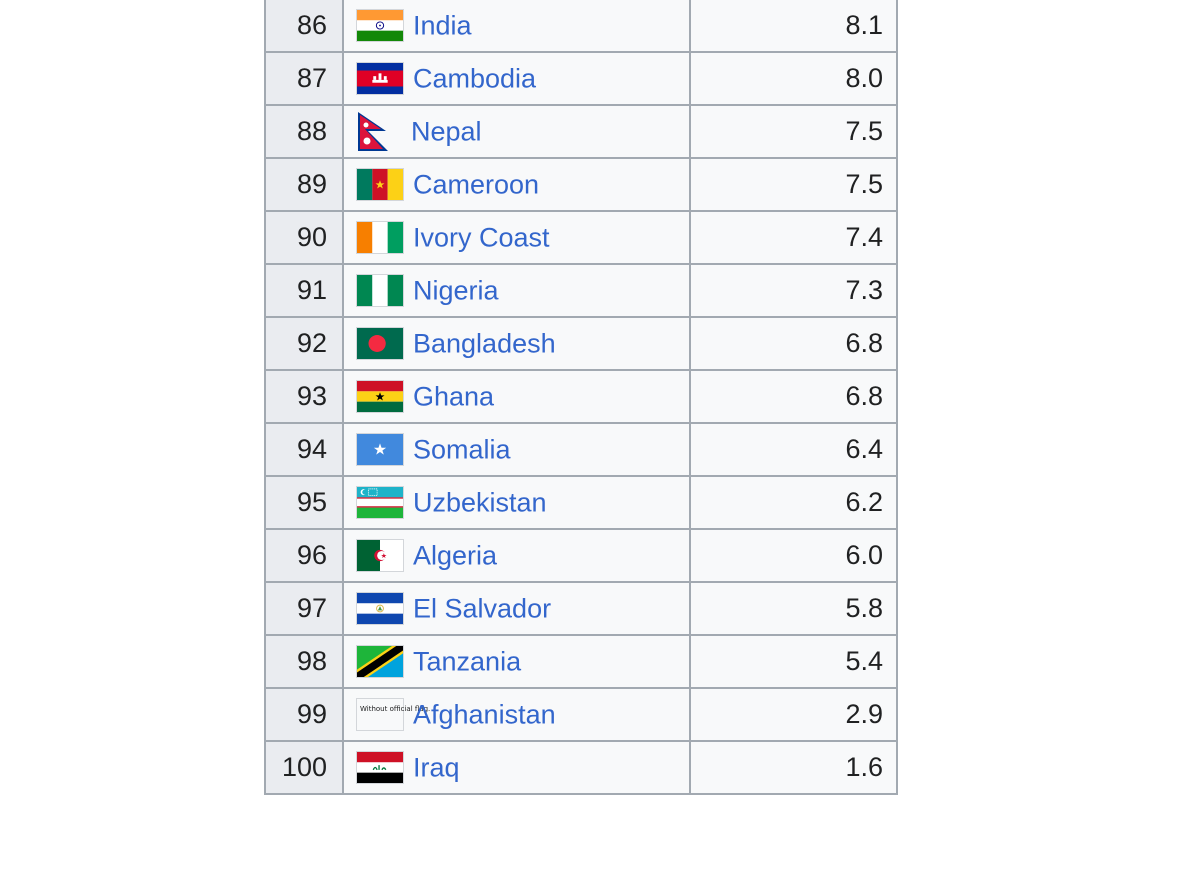  I want to click on value-cell: 6.4, so click(793, 449).